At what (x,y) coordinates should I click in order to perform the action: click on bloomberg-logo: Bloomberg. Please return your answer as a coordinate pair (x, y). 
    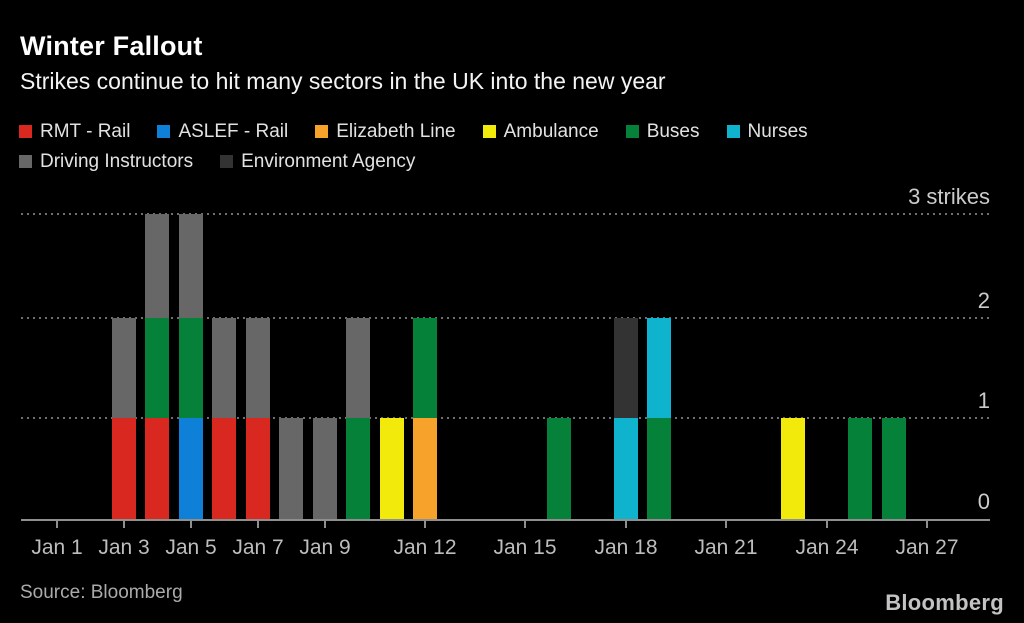
    Looking at the image, I should click on (944, 602).